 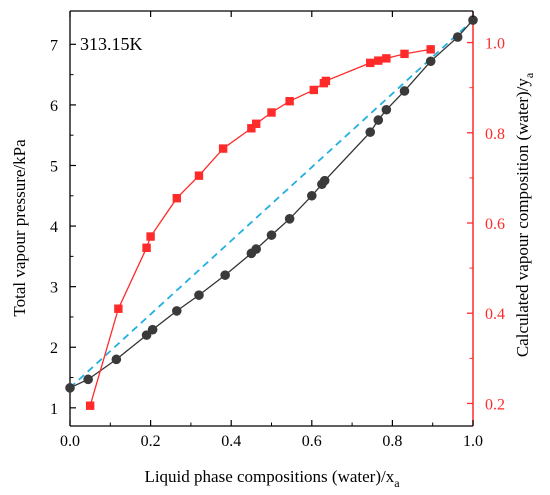 I want to click on y-tick-label: 2, so click(x=54, y=348).